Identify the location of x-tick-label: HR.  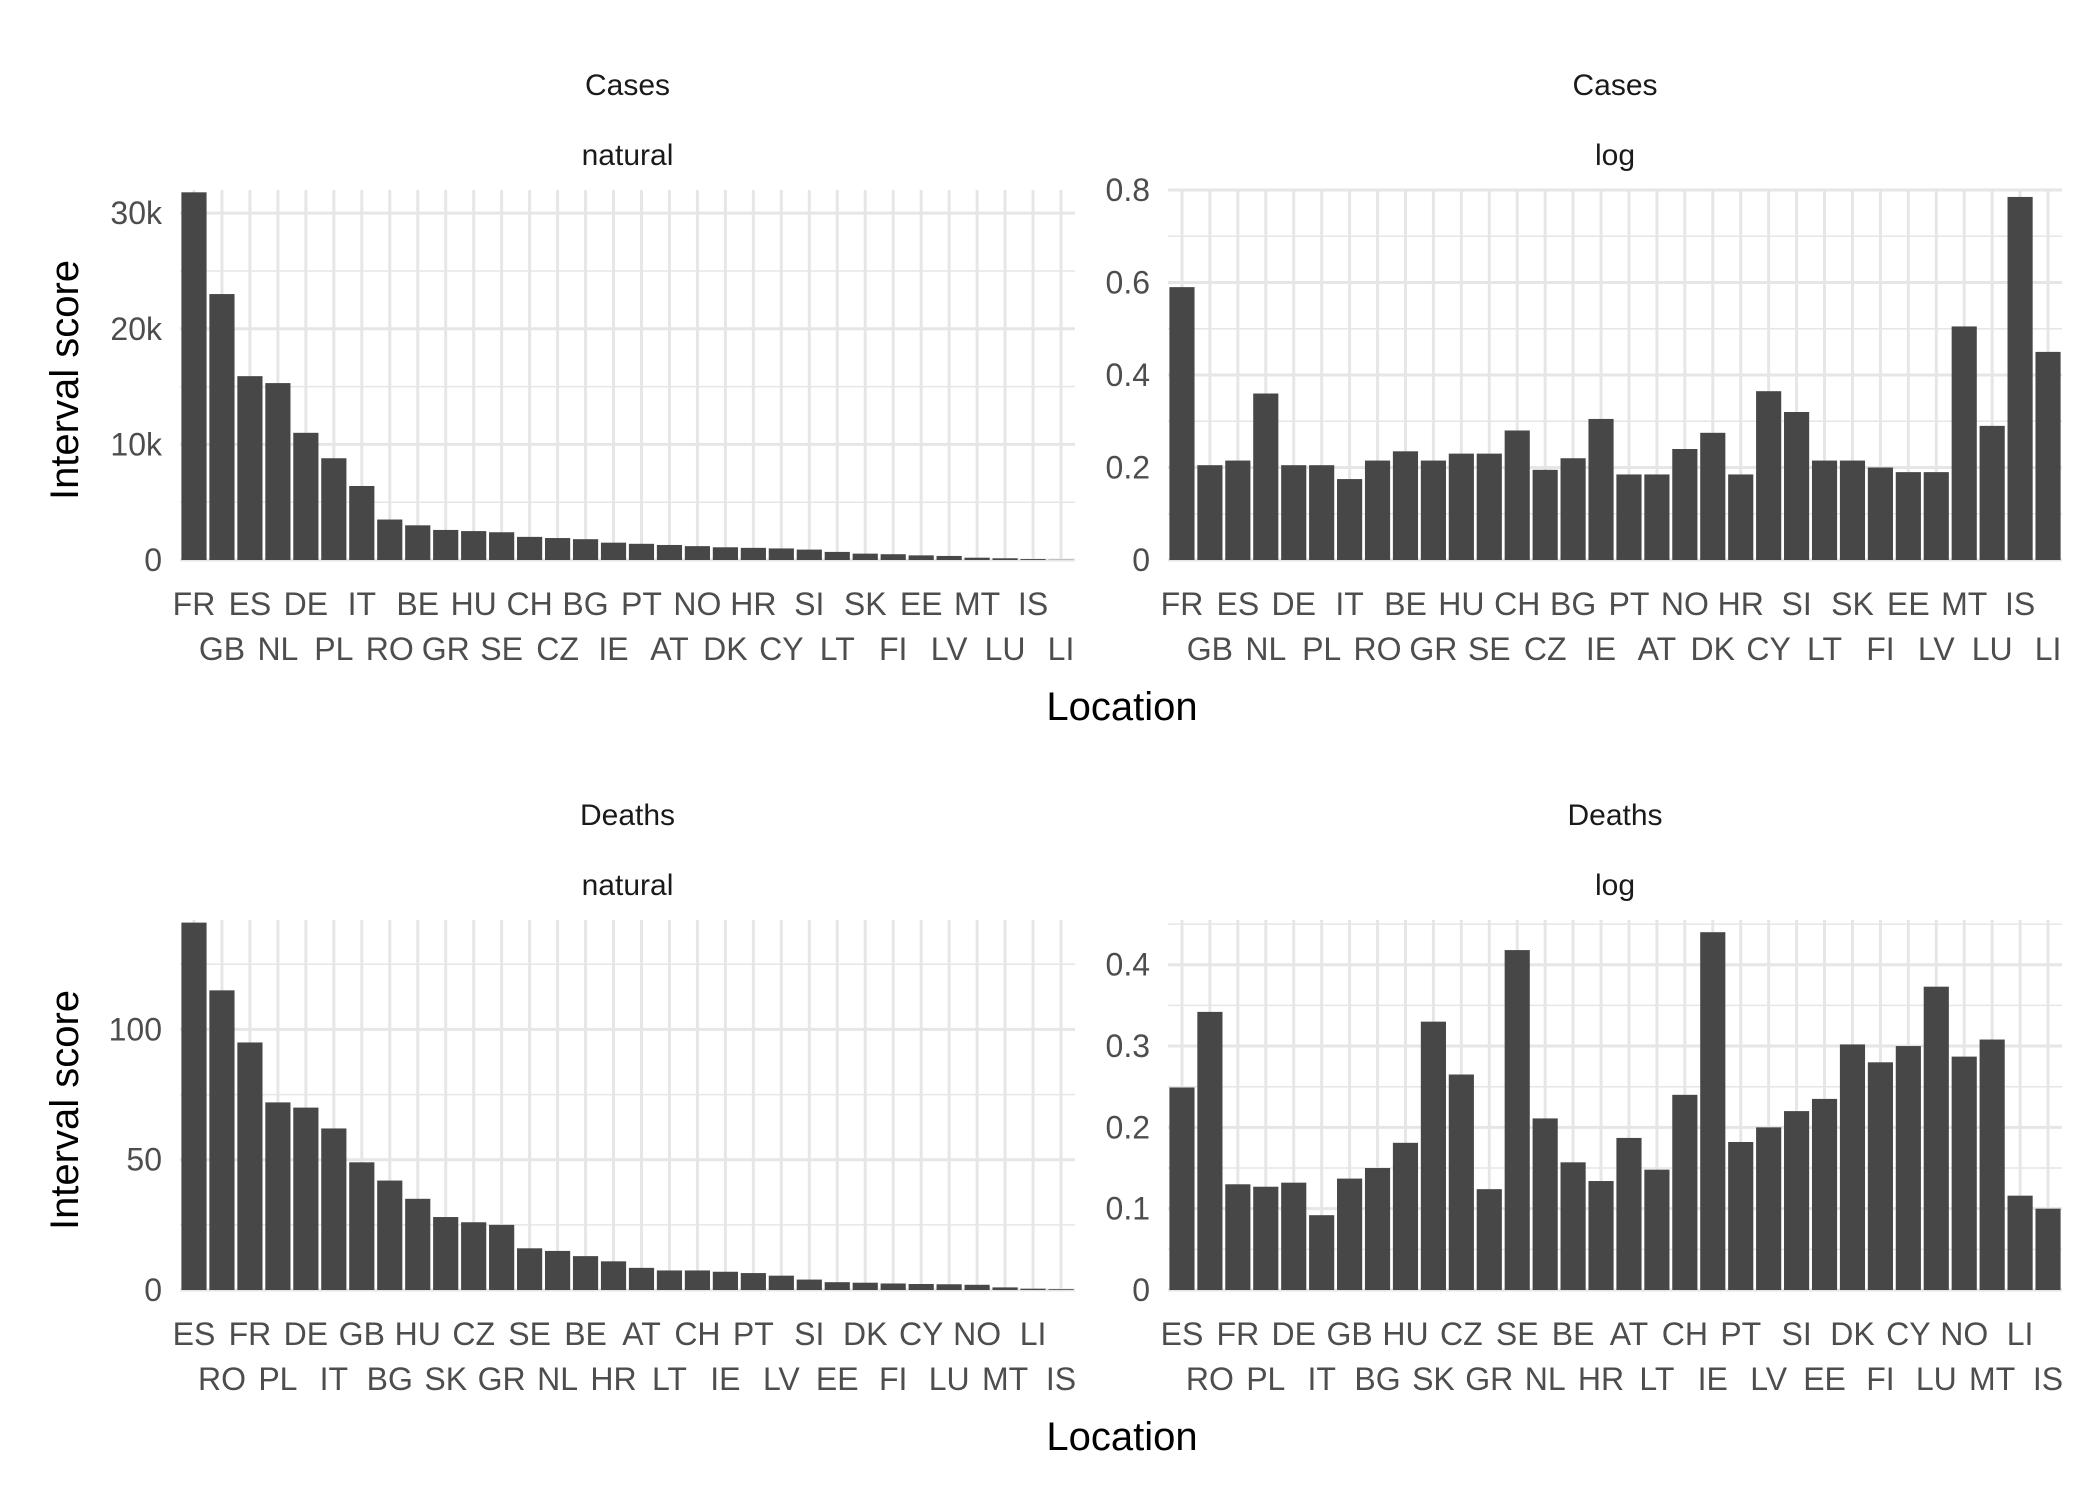
(613, 1379).